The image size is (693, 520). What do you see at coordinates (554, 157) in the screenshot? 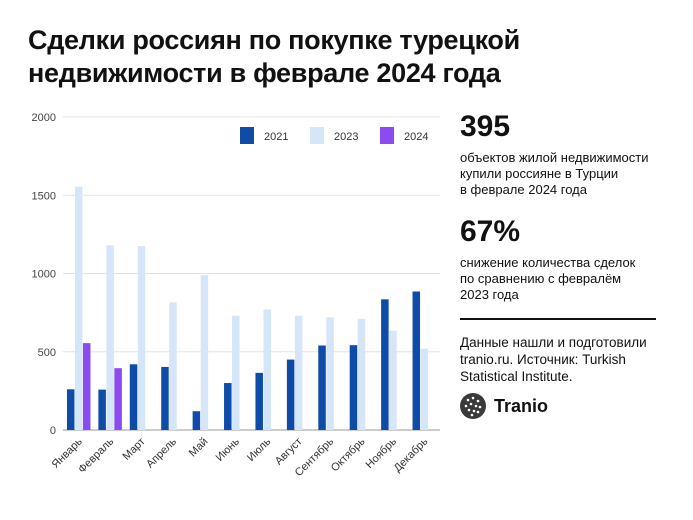
I see `stat-description-1-line-1: объектов жилой недвижимости` at bounding box center [554, 157].